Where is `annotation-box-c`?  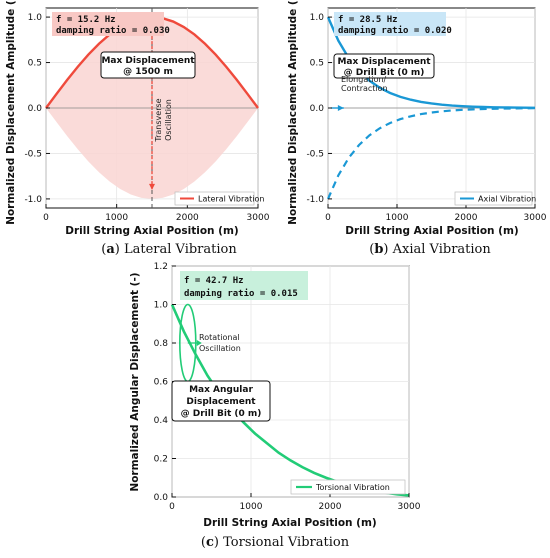 annotation-box-c is located at coordinates (221, 401).